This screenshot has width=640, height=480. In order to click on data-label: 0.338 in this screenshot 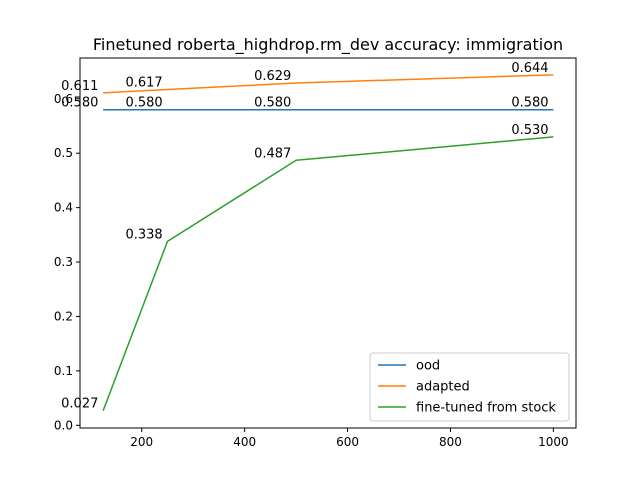, I will do `click(143, 234)`.